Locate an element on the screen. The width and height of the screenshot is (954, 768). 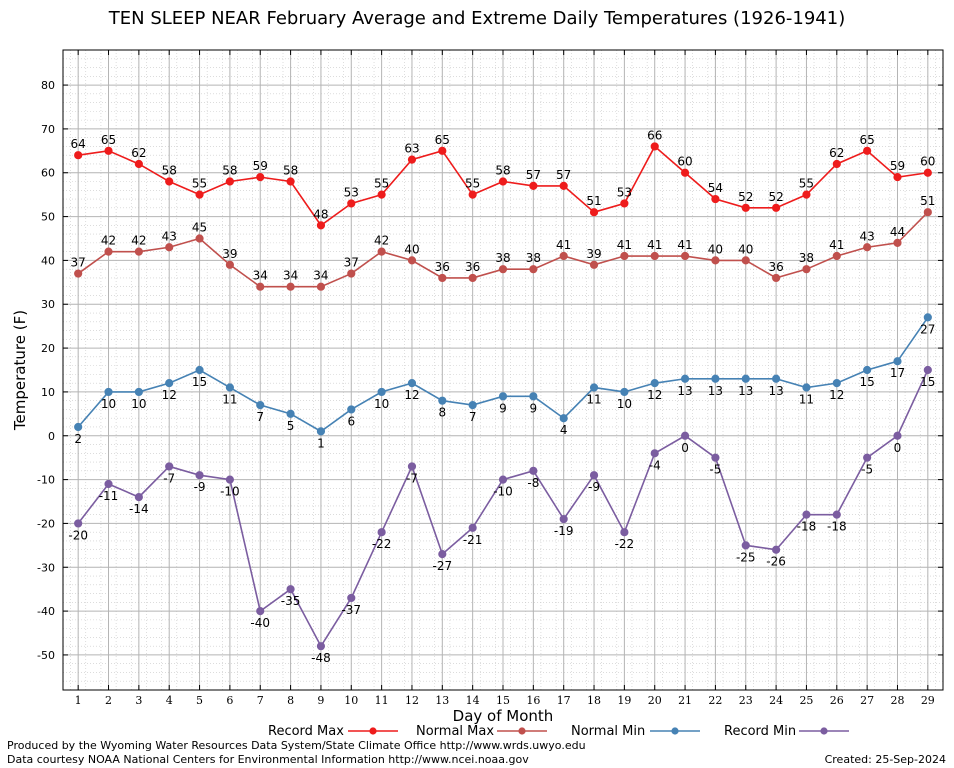
record-max-data-label: 60 is located at coordinates (927, 162).